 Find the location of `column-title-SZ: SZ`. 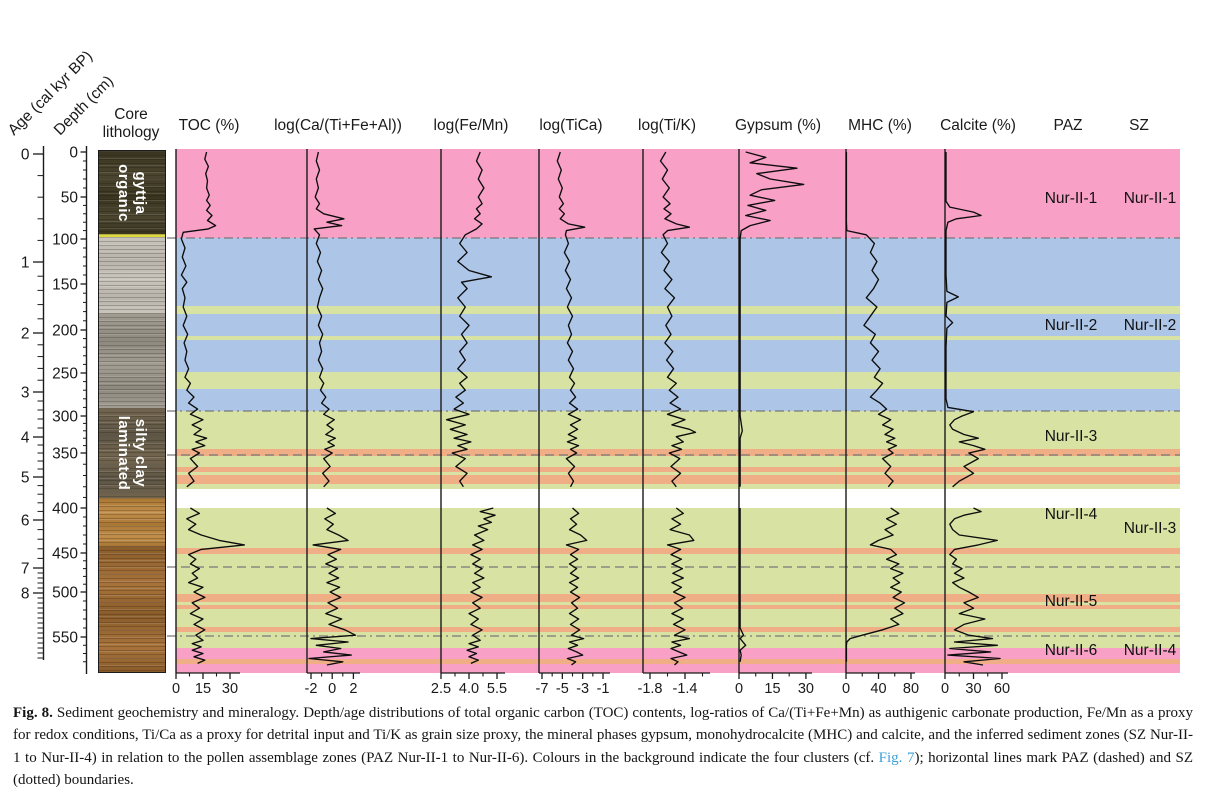

column-title-SZ: SZ is located at coordinates (1139, 125).